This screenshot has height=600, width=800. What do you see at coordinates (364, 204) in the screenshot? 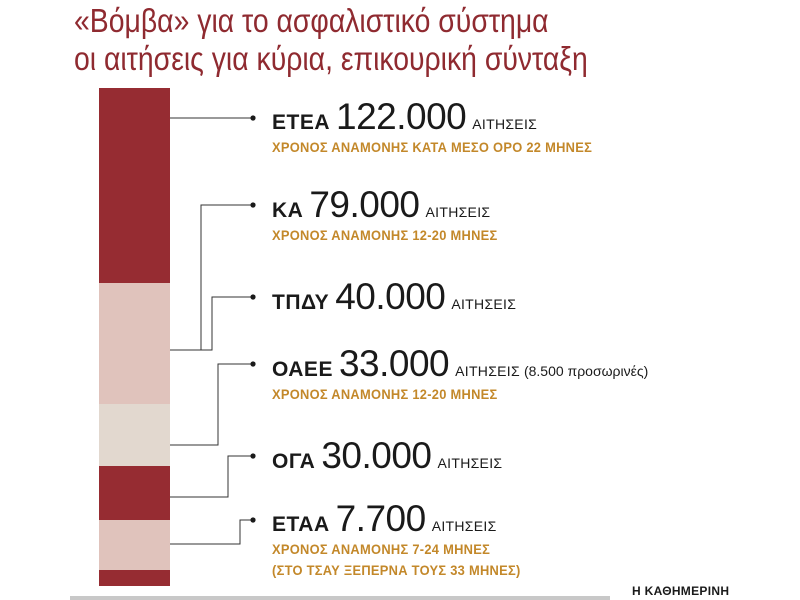
I see `application-count: 79.000` at bounding box center [364, 204].